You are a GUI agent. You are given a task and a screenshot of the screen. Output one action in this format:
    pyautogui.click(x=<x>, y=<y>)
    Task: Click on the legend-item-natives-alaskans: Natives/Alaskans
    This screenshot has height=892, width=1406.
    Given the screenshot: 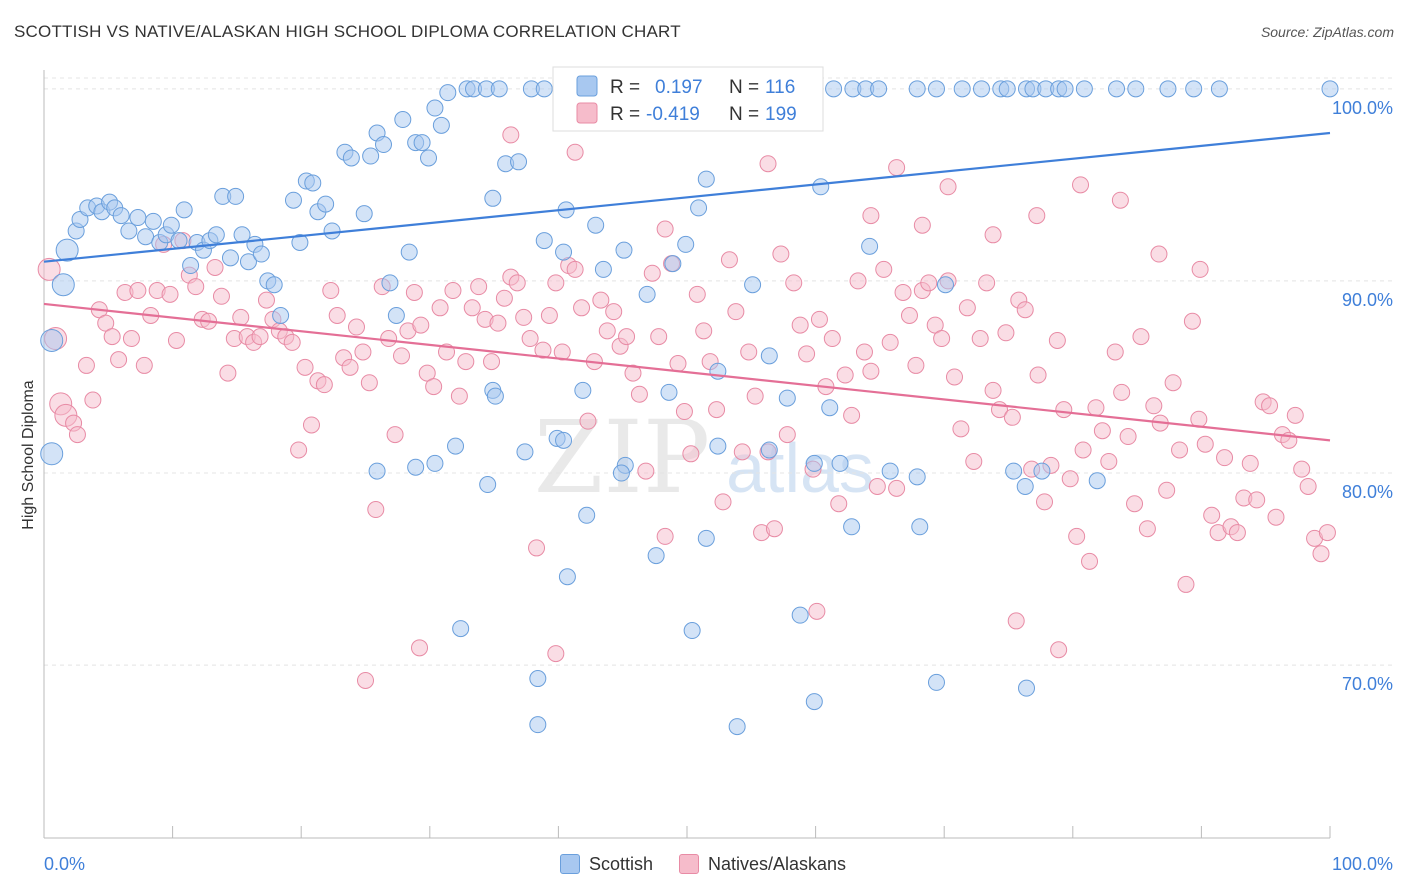 What is the action you would take?
    pyautogui.click(x=762, y=864)
    